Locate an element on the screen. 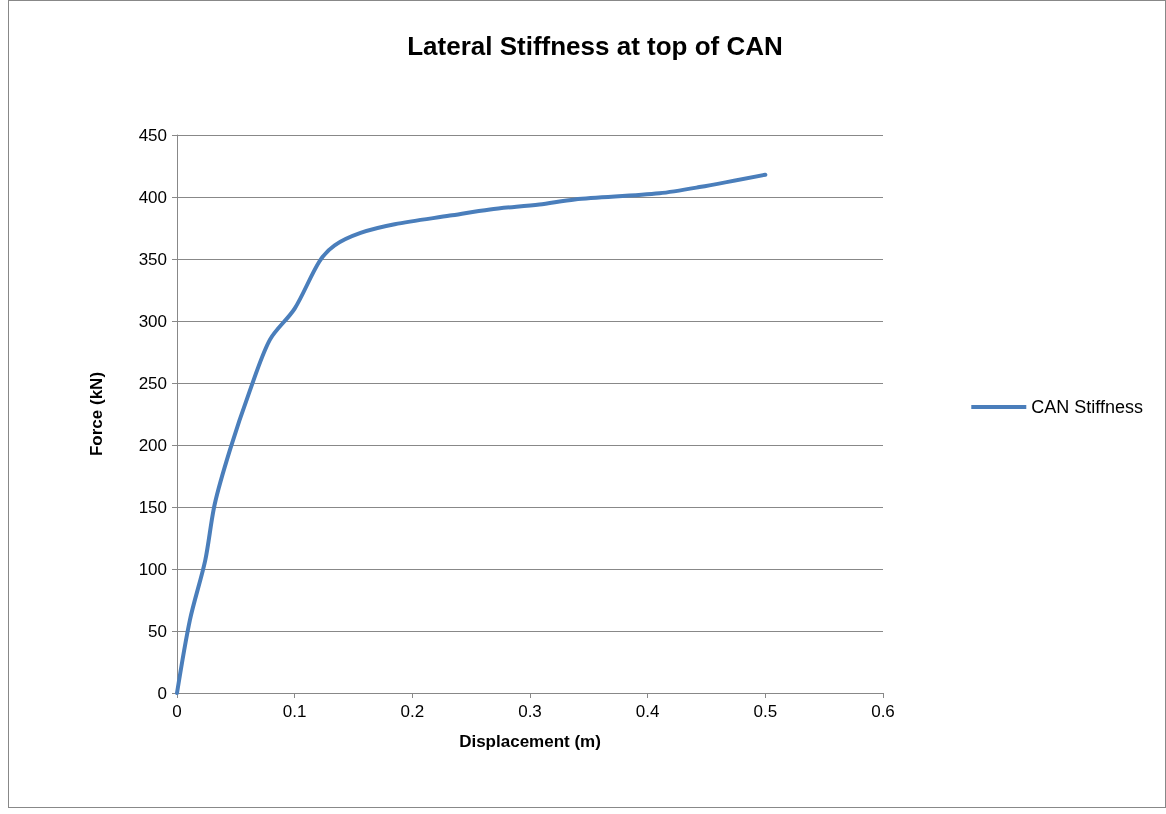 This screenshot has height=814, width=1166. x-axis-title: Displacement (m) is located at coordinates (530, 741).